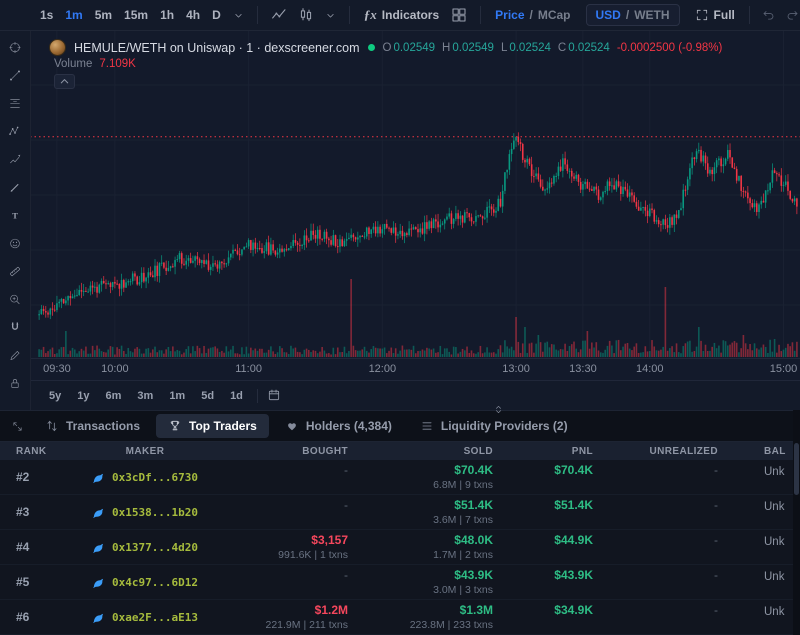 Image resolution: width=800 pixels, height=635 pixels. I want to click on volume-value: 7.109K, so click(117, 64).